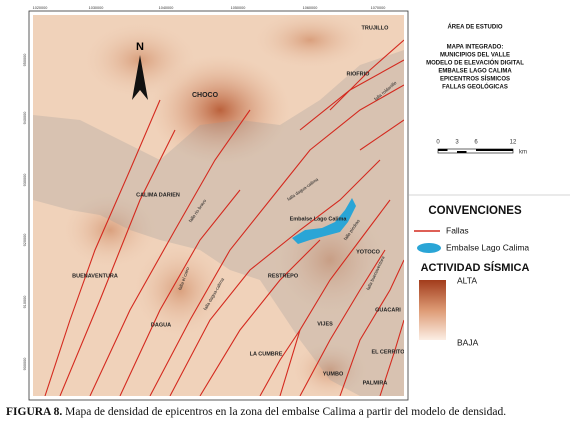 The height and width of the screenshot is (427, 570). What do you see at coordinates (359, 74) in the screenshot?
I see `place: RIOFRIO` at bounding box center [359, 74].